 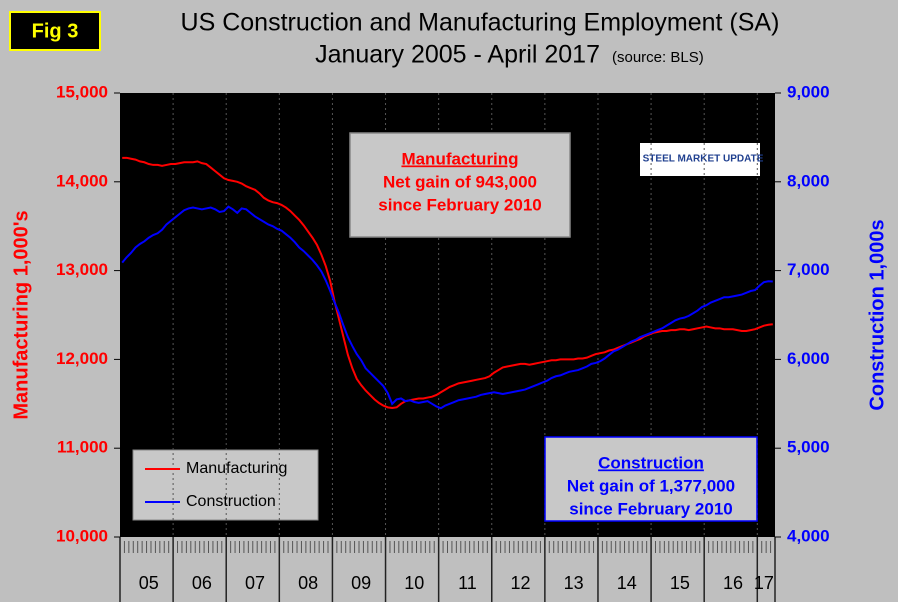 What do you see at coordinates (414, 583) in the screenshot?
I see `x-tick-label: 10` at bounding box center [414, 583].